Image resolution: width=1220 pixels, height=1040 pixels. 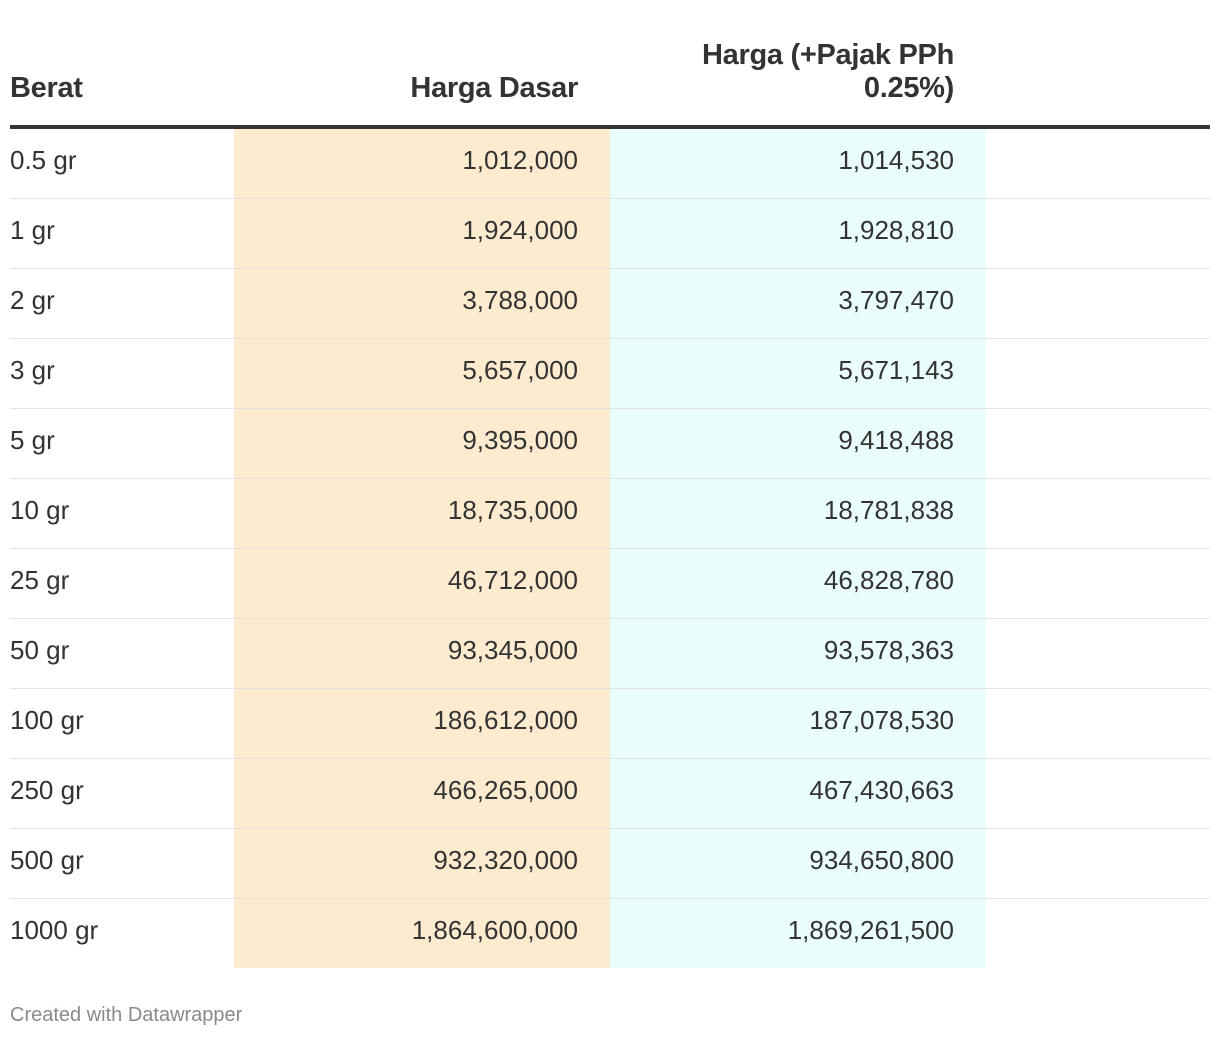 I want to click on cell-harga-dasar: 93,345,000, so click(x=512, y=650).